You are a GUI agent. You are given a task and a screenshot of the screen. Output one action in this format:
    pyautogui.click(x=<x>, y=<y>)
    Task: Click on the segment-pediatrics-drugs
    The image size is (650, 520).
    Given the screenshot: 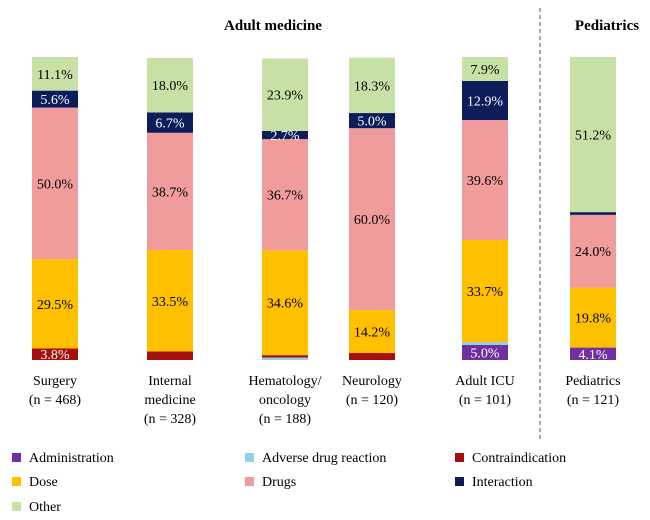 What is the action you would take?
    pyautogui.click(x=593, y=251)
    